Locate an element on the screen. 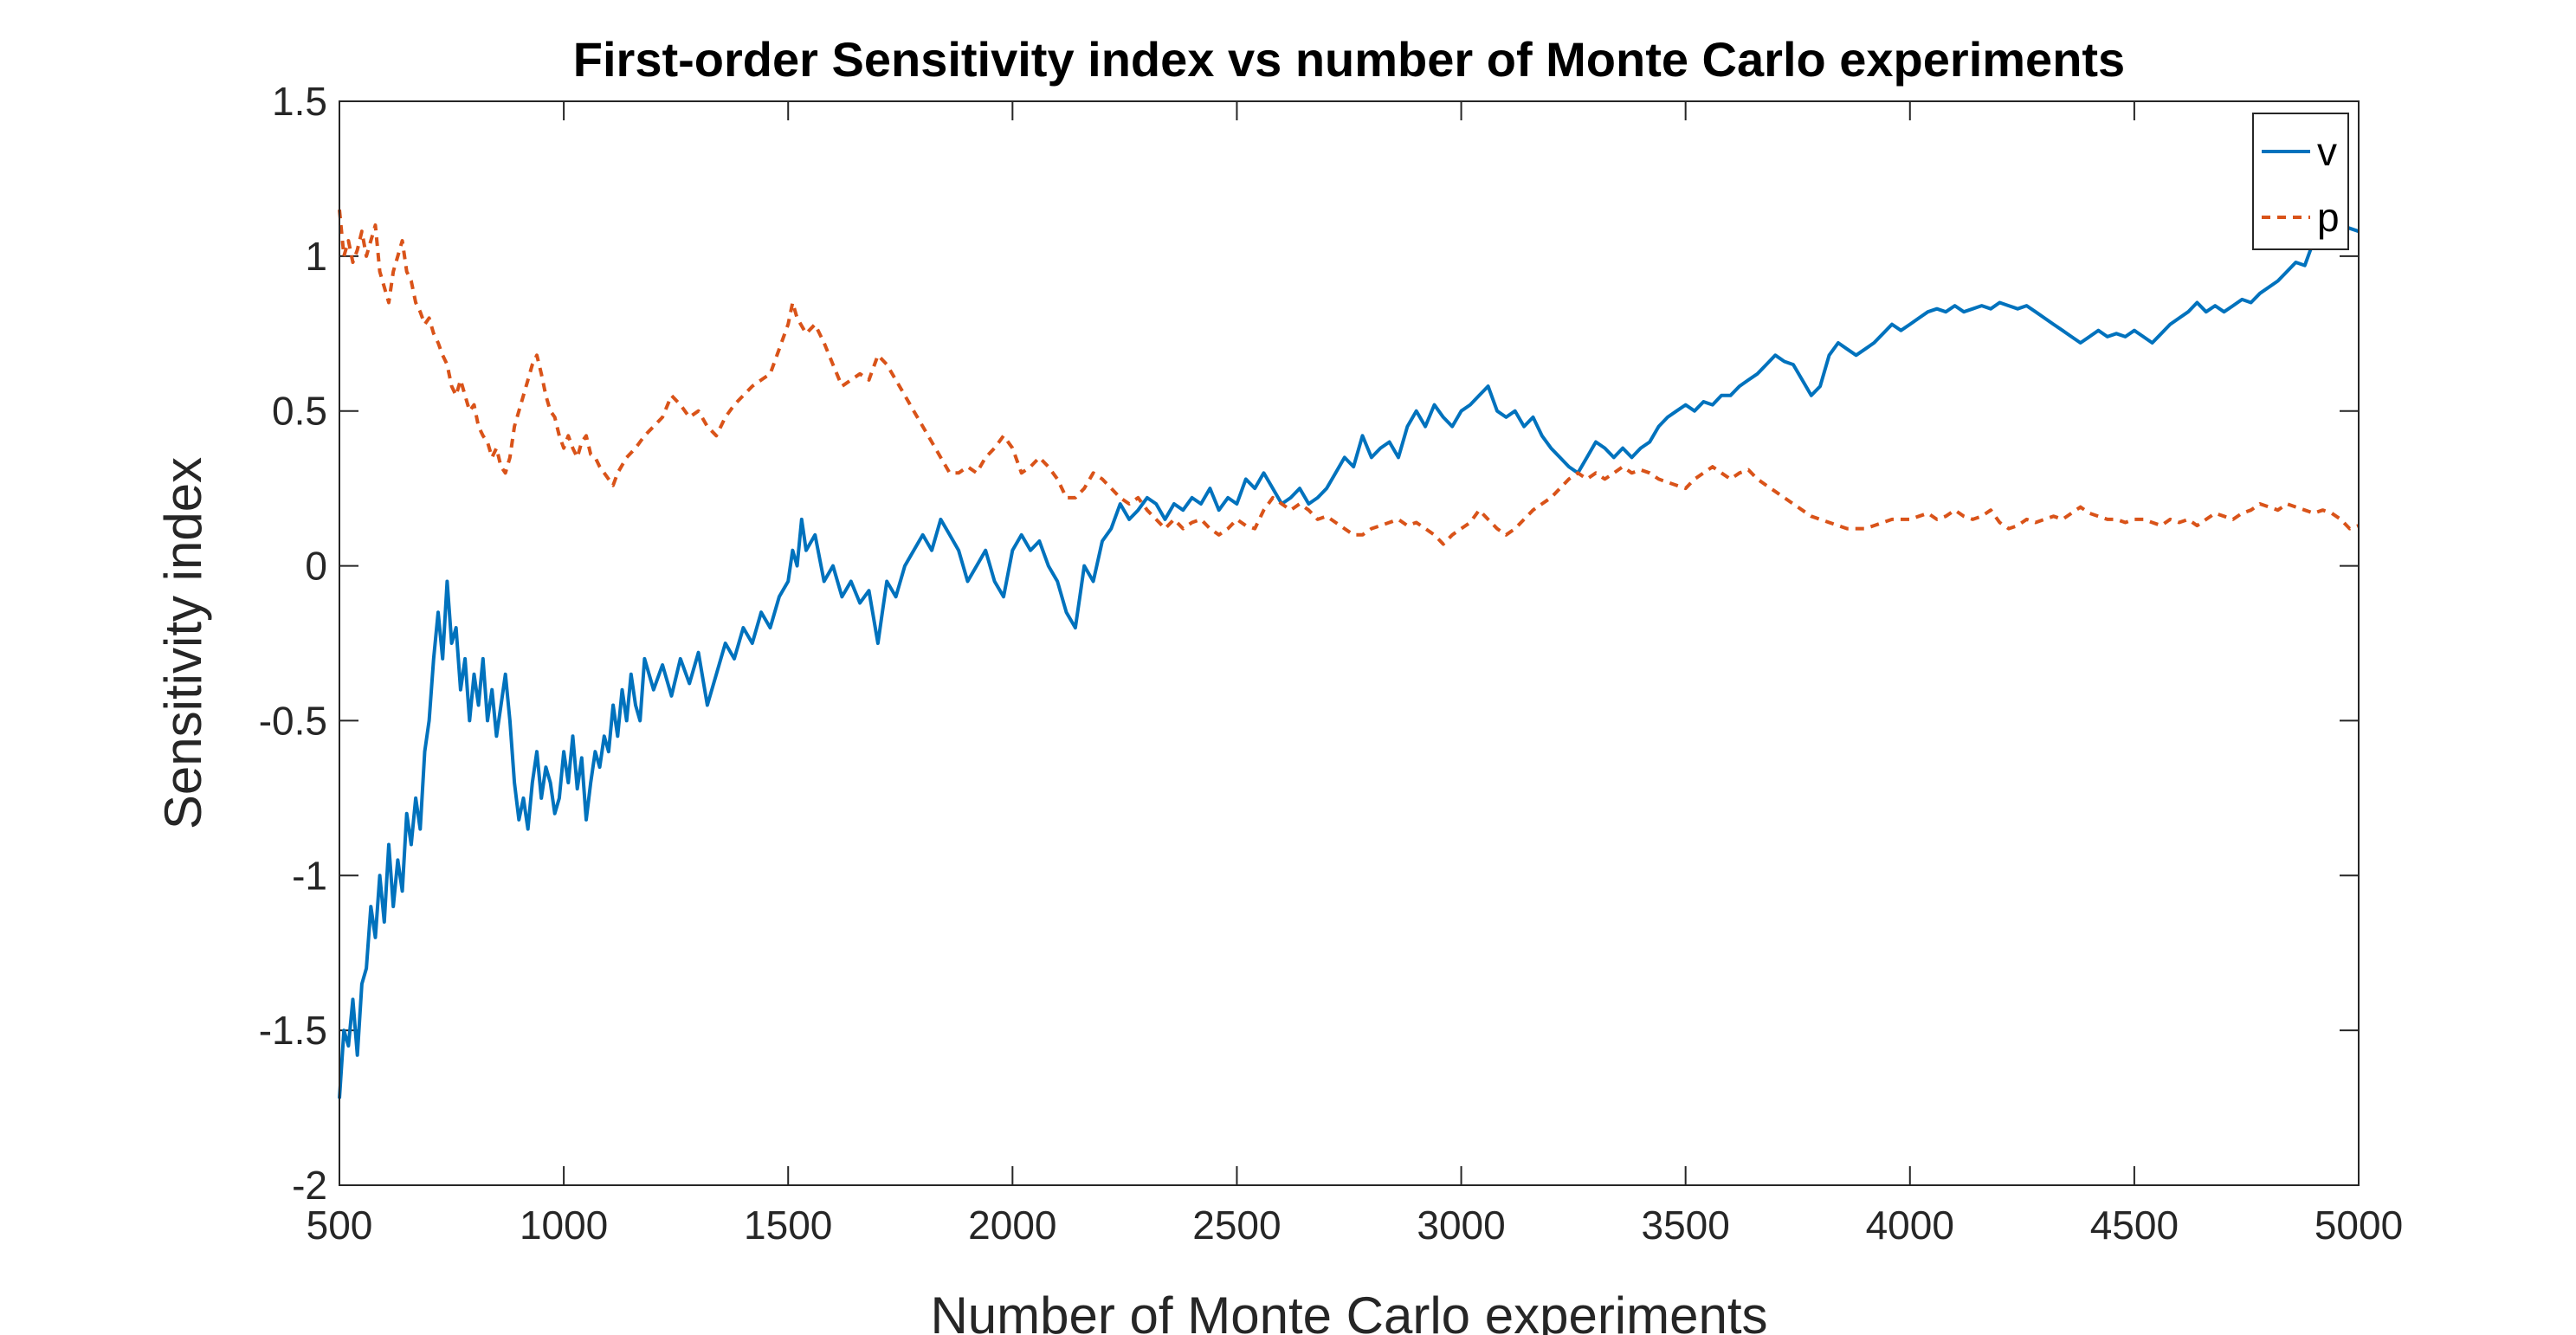  y-axis-label: Sensitivity index is located at coordinates (183, 643).